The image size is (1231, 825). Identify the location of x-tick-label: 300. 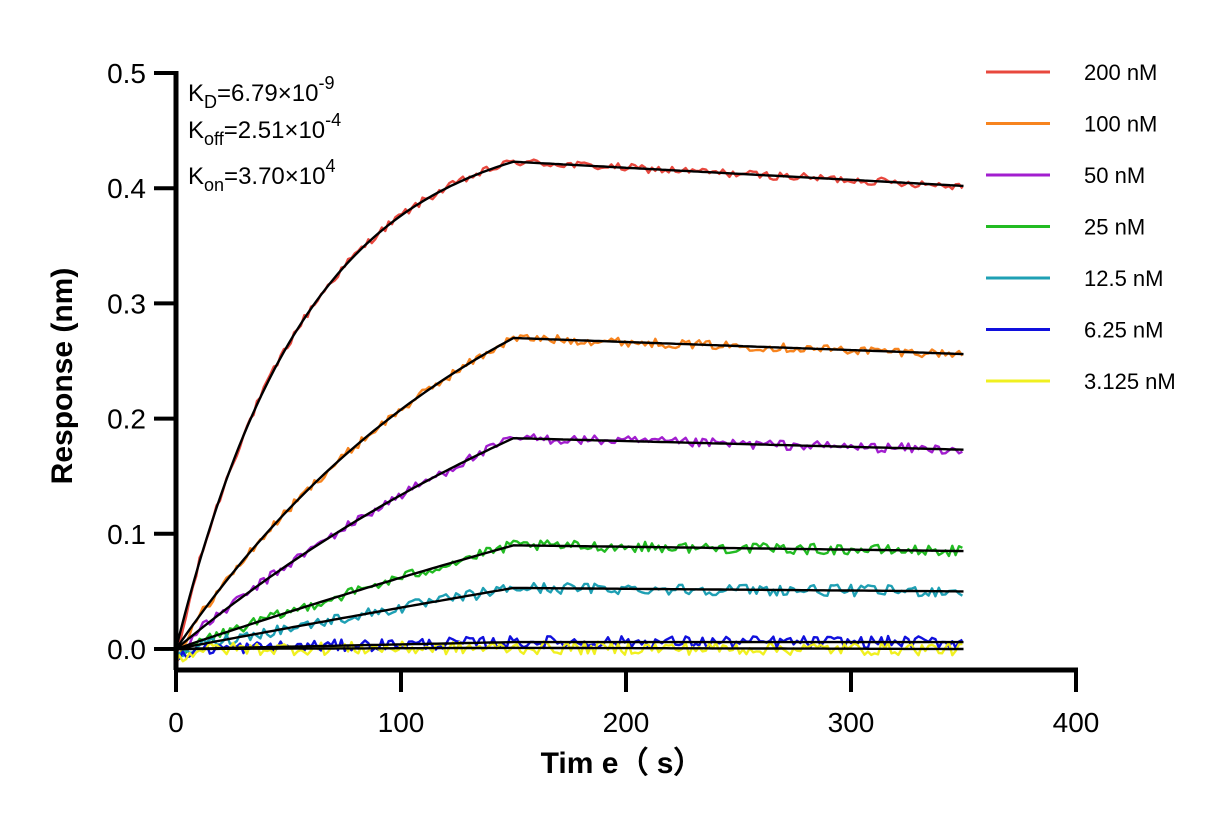
(851, 722).